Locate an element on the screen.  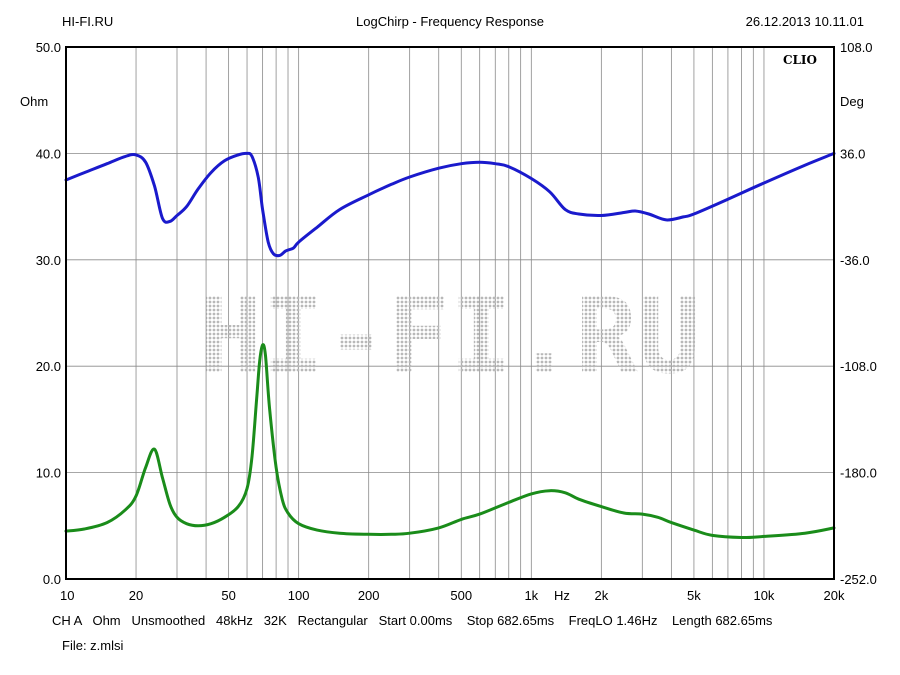
y-left-tick-label: 50.0 is located at coordinates (48, 47).